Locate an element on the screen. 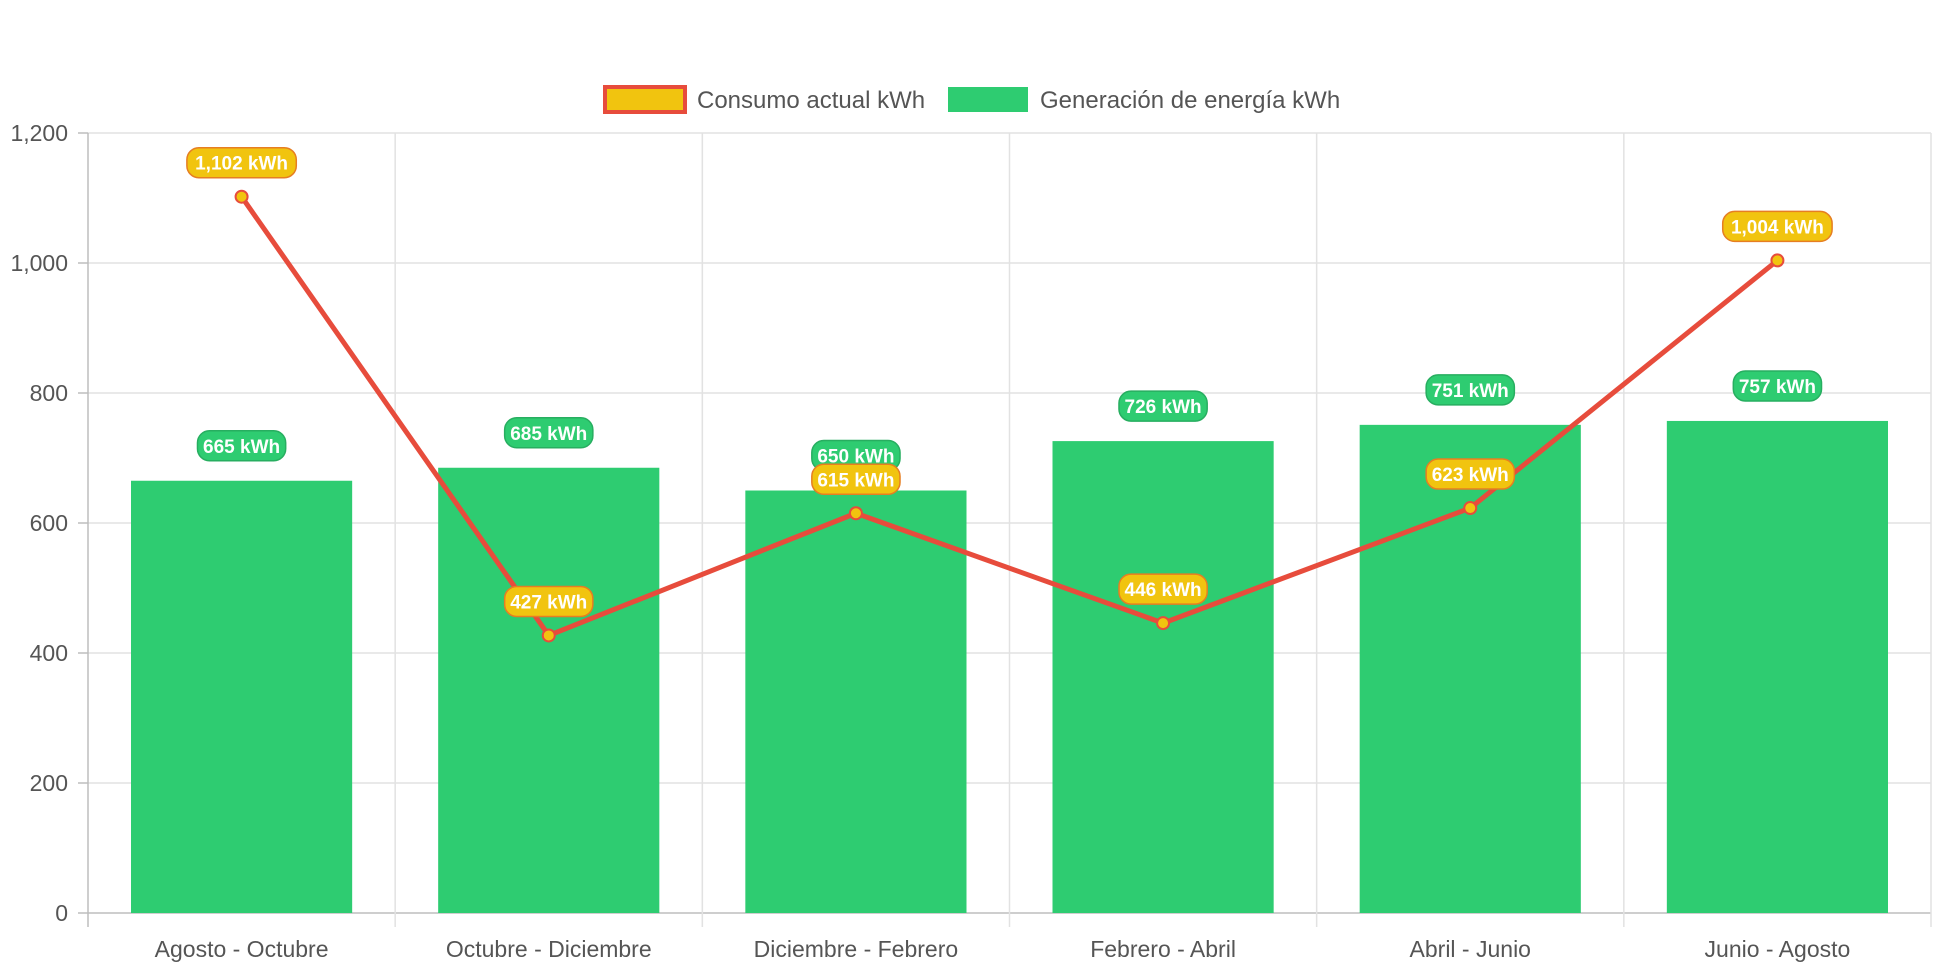  data-label-consumo: 615 kWh is located at coordinates (856, 479).